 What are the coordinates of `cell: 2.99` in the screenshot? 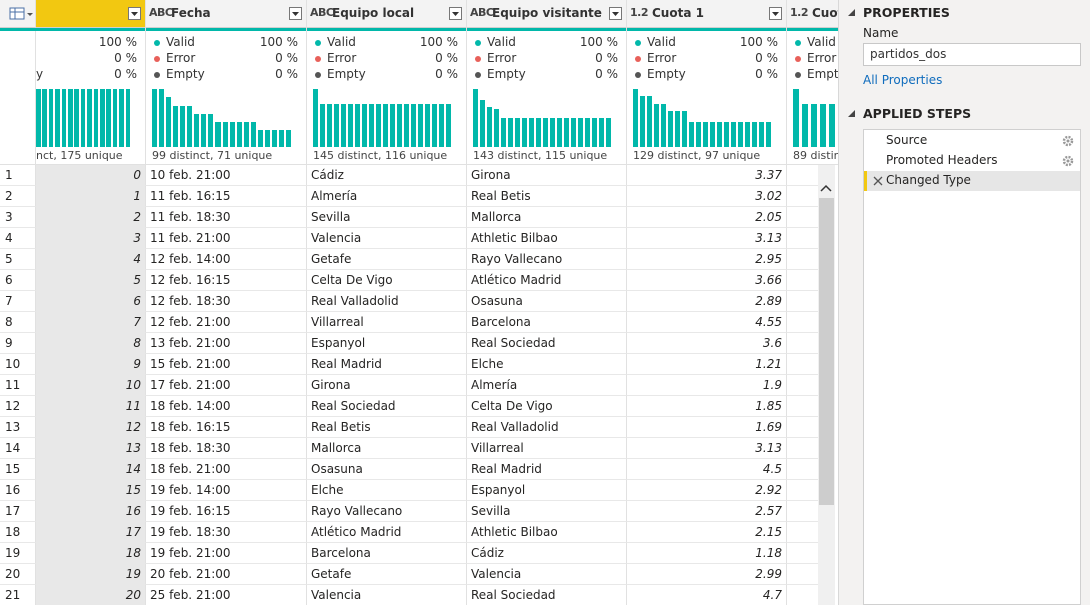 It's located at (707, 574).